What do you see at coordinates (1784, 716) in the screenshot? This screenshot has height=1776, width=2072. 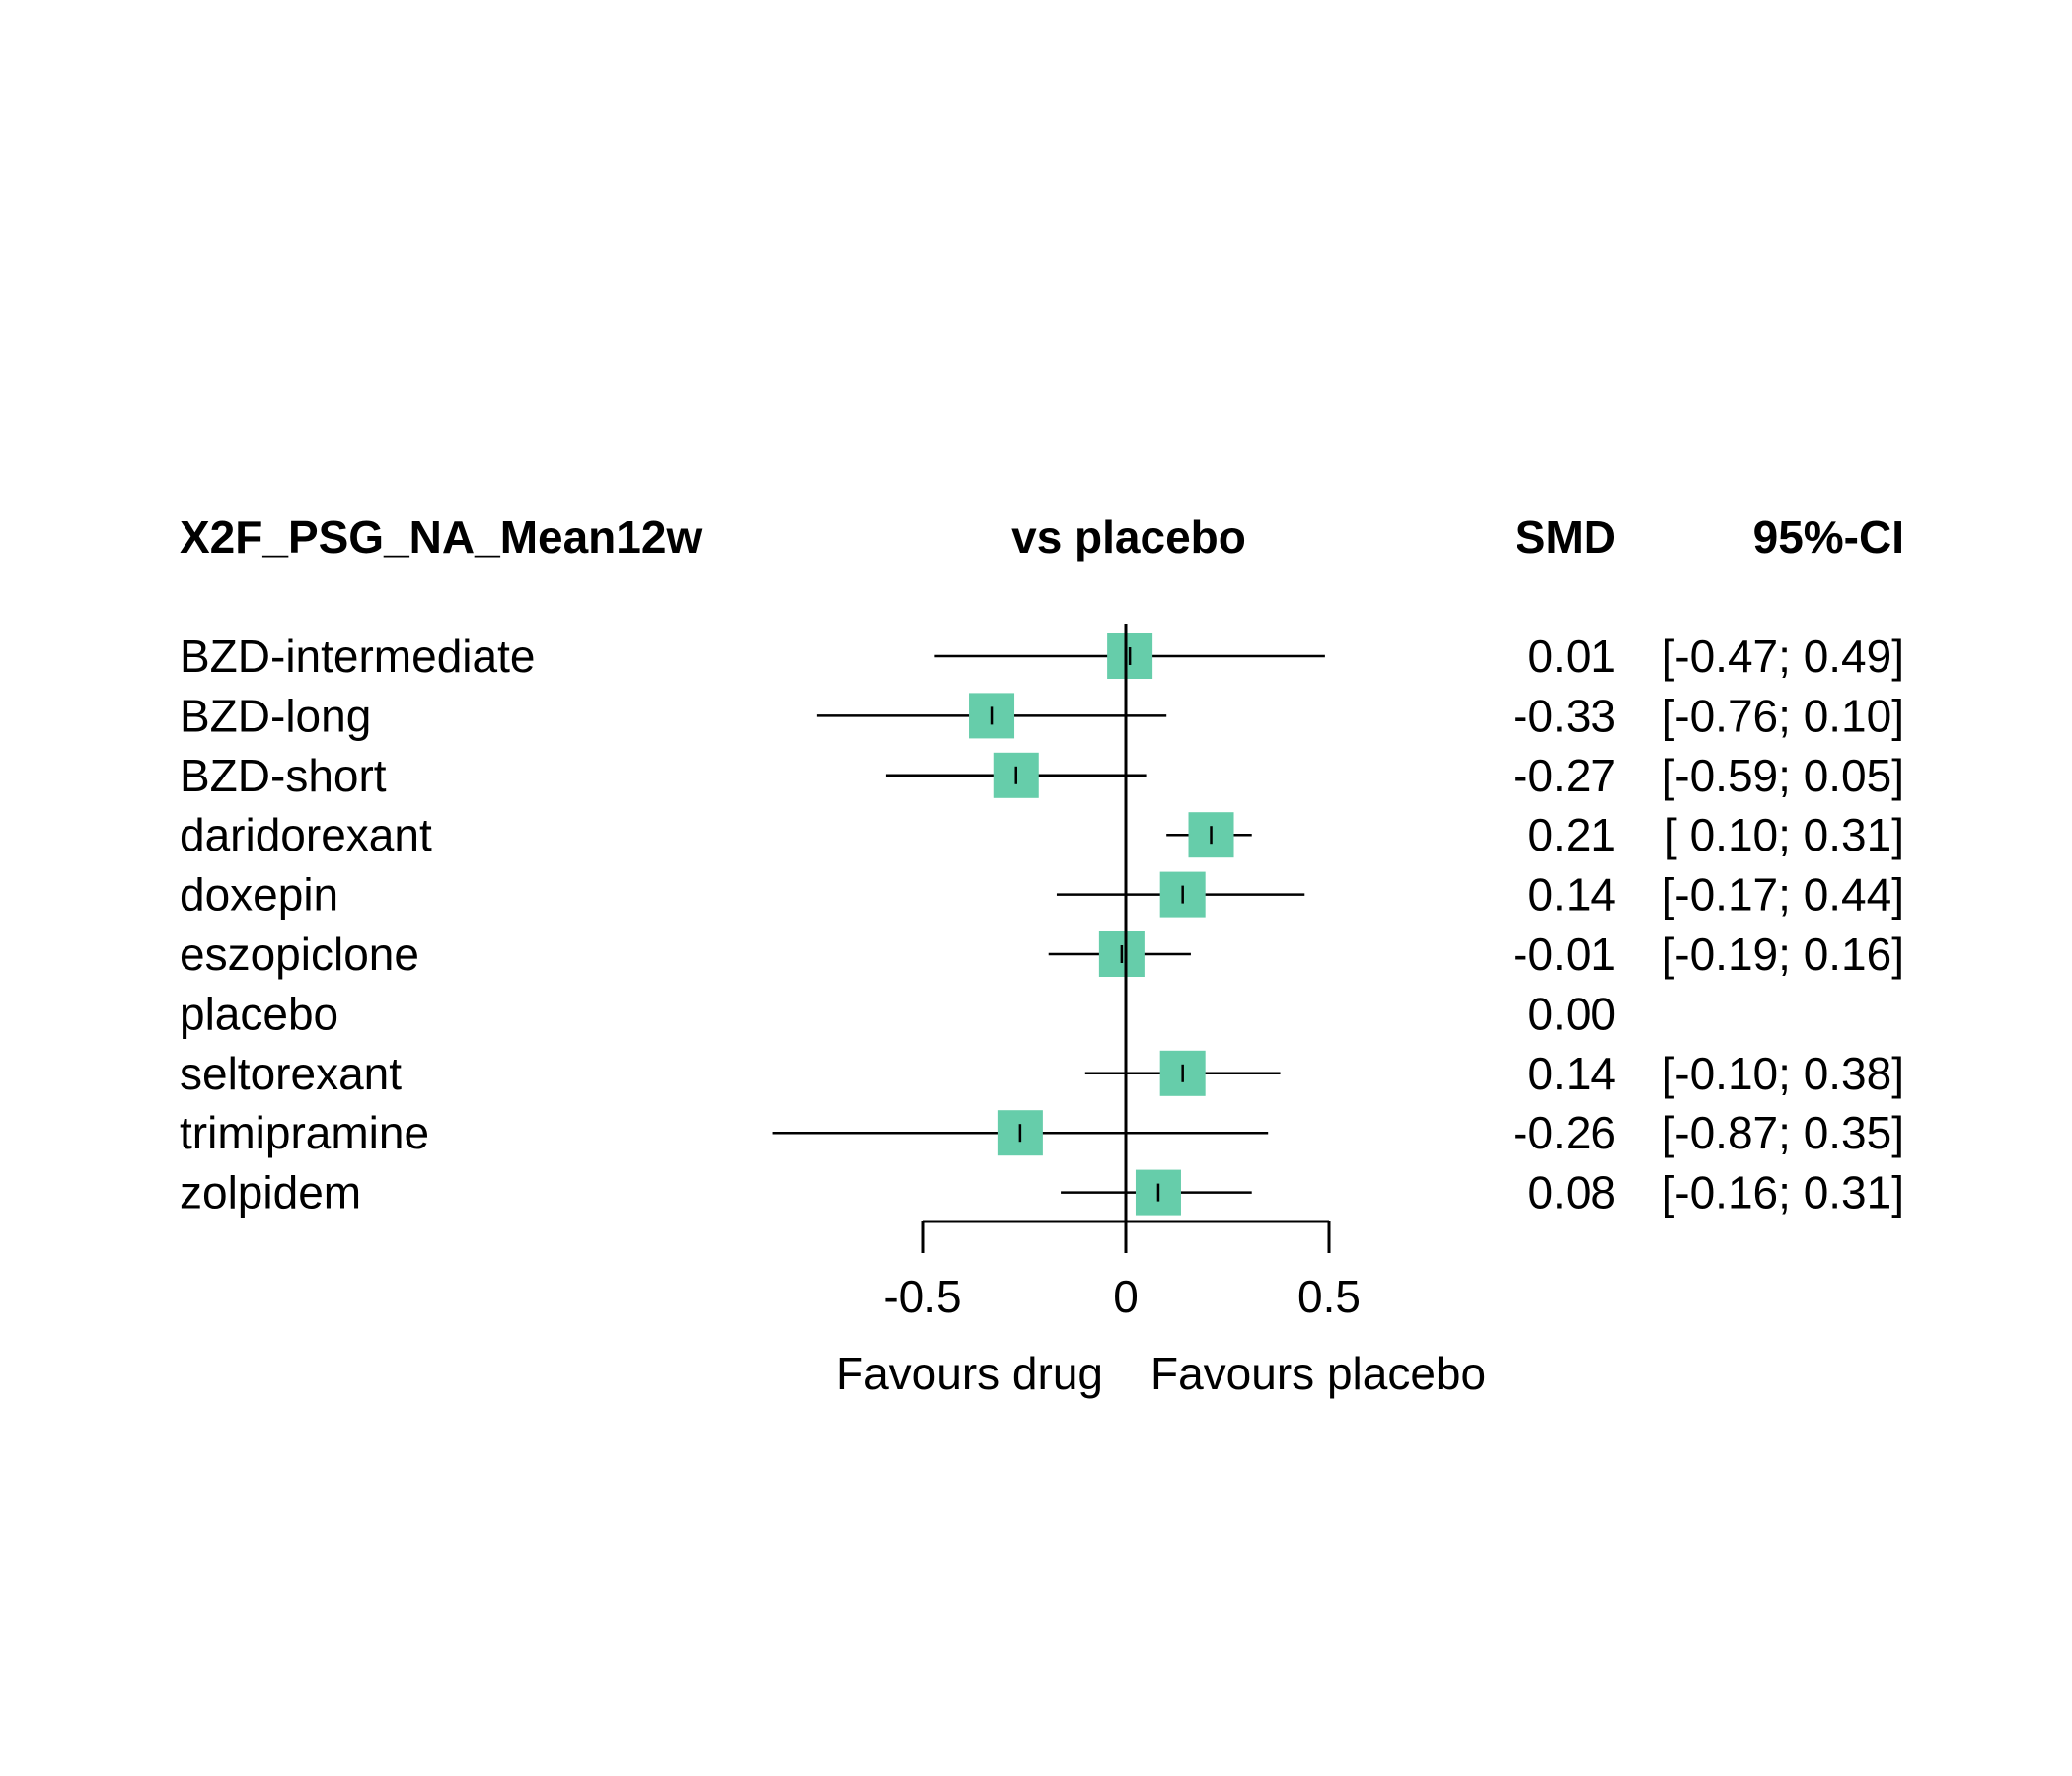 I see `ci-value: [-0.76; 0.10]` at bounding box center [1784, 716].